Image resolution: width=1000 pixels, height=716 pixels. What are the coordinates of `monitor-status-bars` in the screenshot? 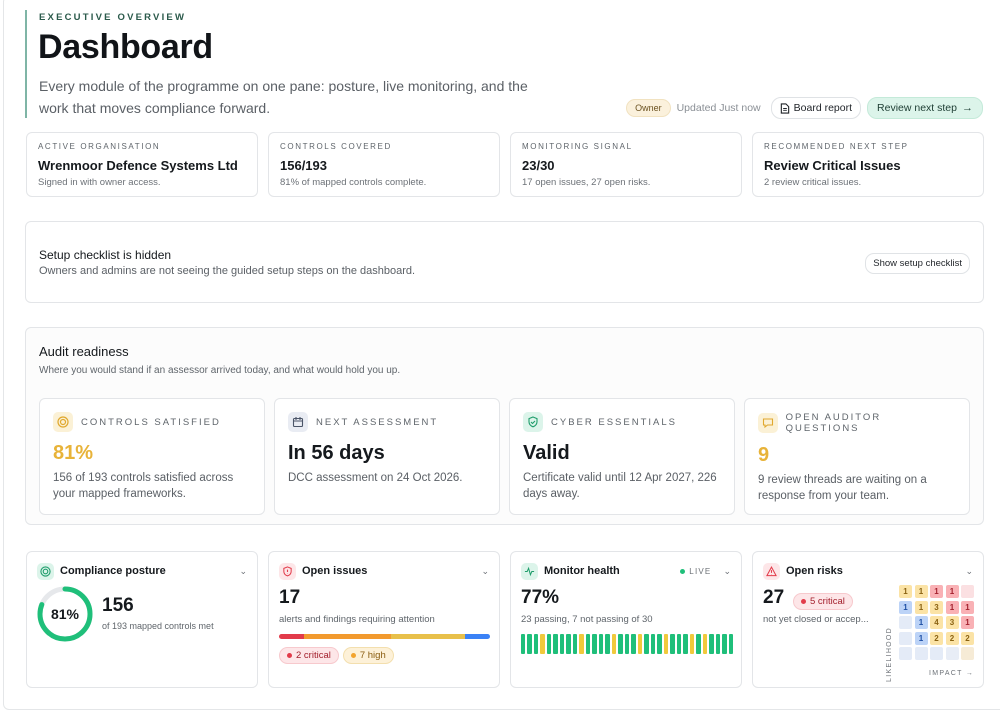 It's located at (627, 644).